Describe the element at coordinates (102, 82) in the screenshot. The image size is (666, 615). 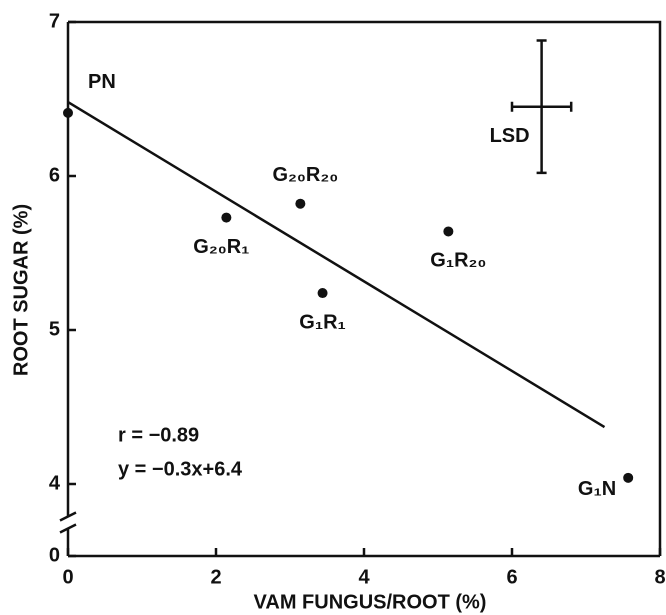
I see `point-label: PN` at that location.